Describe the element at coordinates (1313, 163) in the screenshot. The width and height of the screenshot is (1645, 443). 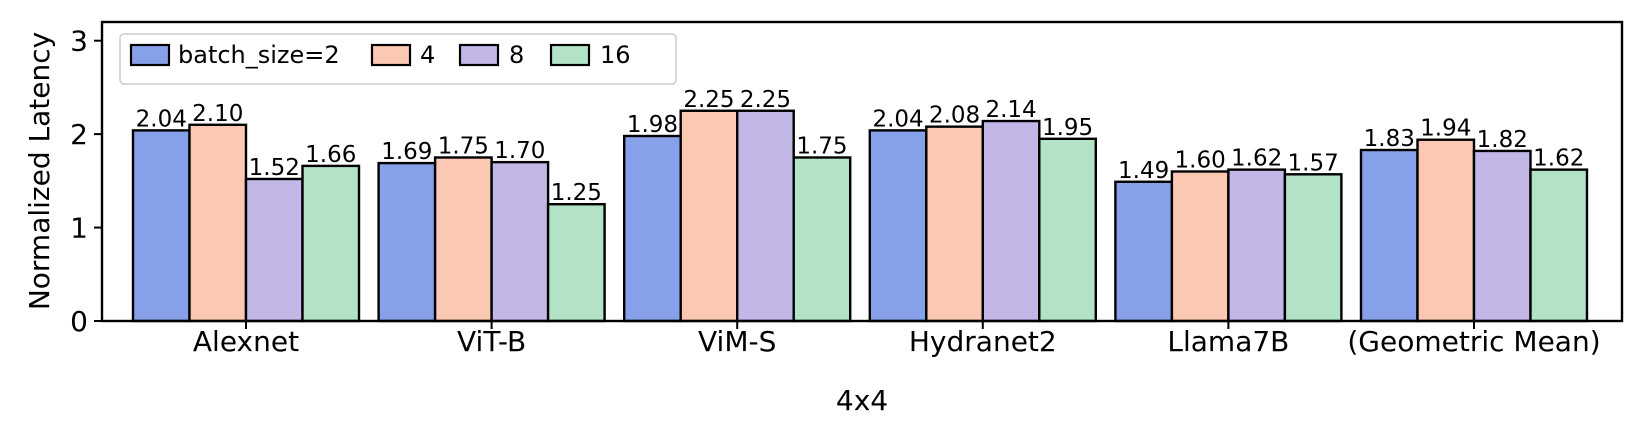
I see `bar-value-label: 1.57` at that location.